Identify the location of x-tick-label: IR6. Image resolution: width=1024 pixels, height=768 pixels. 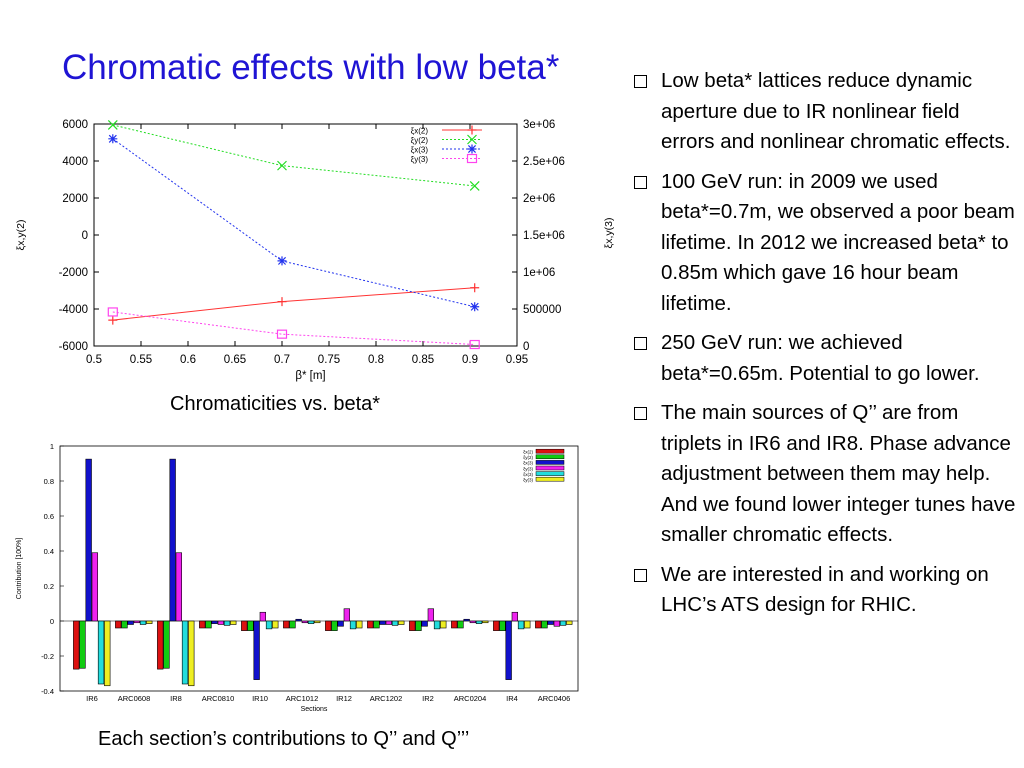
(92, 698).